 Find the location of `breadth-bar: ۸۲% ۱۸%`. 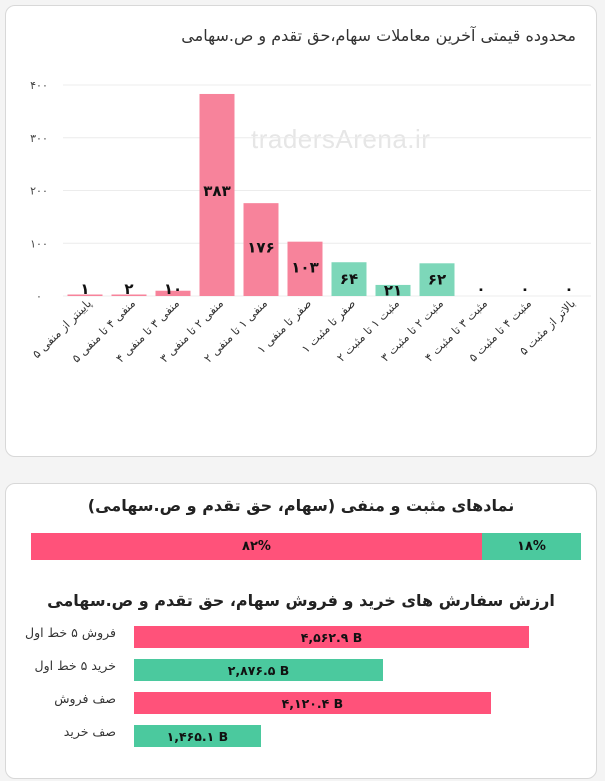

breadth-bar: ۸۲% ۱۸% is located at coordinates (306, 546).